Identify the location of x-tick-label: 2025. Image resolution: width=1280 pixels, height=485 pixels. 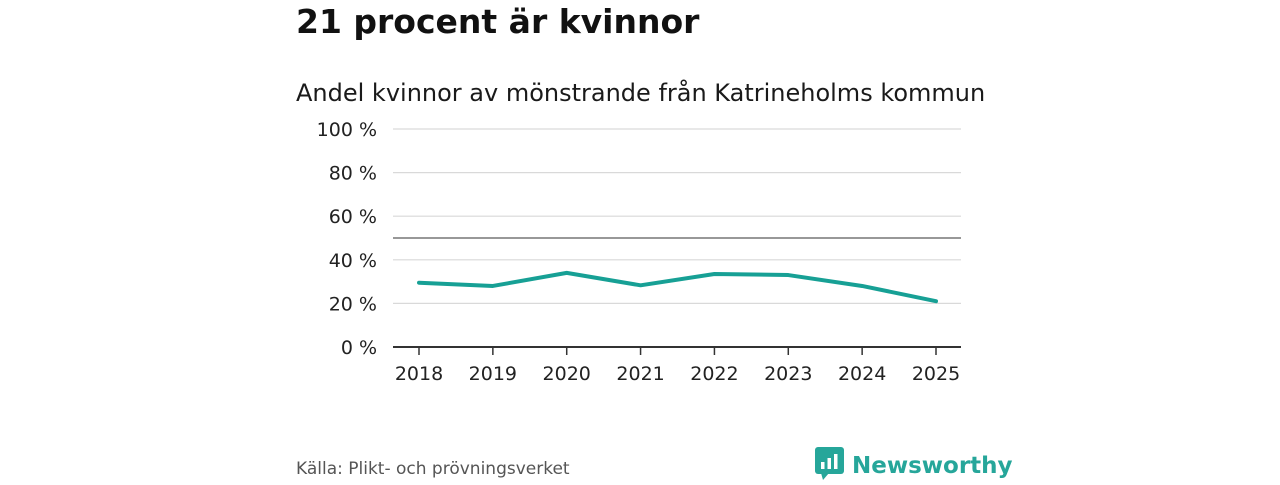
(936, 374).